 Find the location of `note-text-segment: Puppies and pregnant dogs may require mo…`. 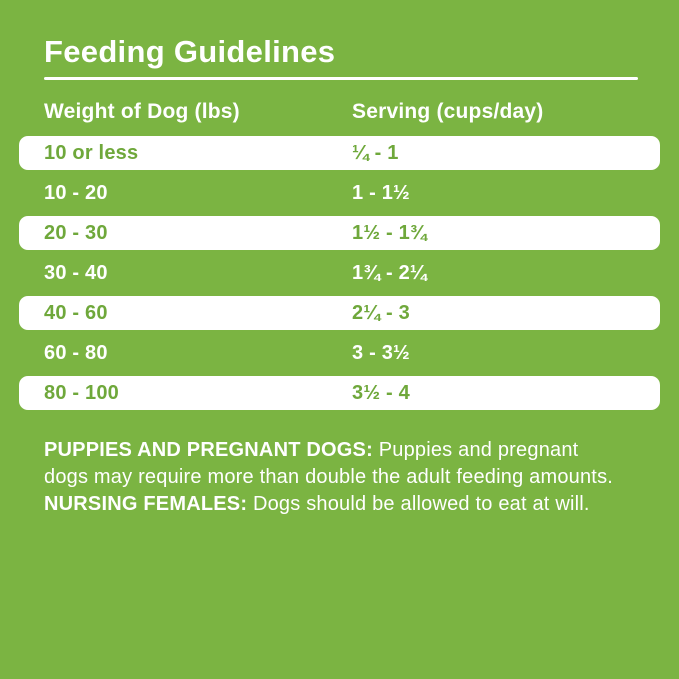

note-text-segment: Puppies and pregnant dogs may require mo… is located at coordinates (329, 463).